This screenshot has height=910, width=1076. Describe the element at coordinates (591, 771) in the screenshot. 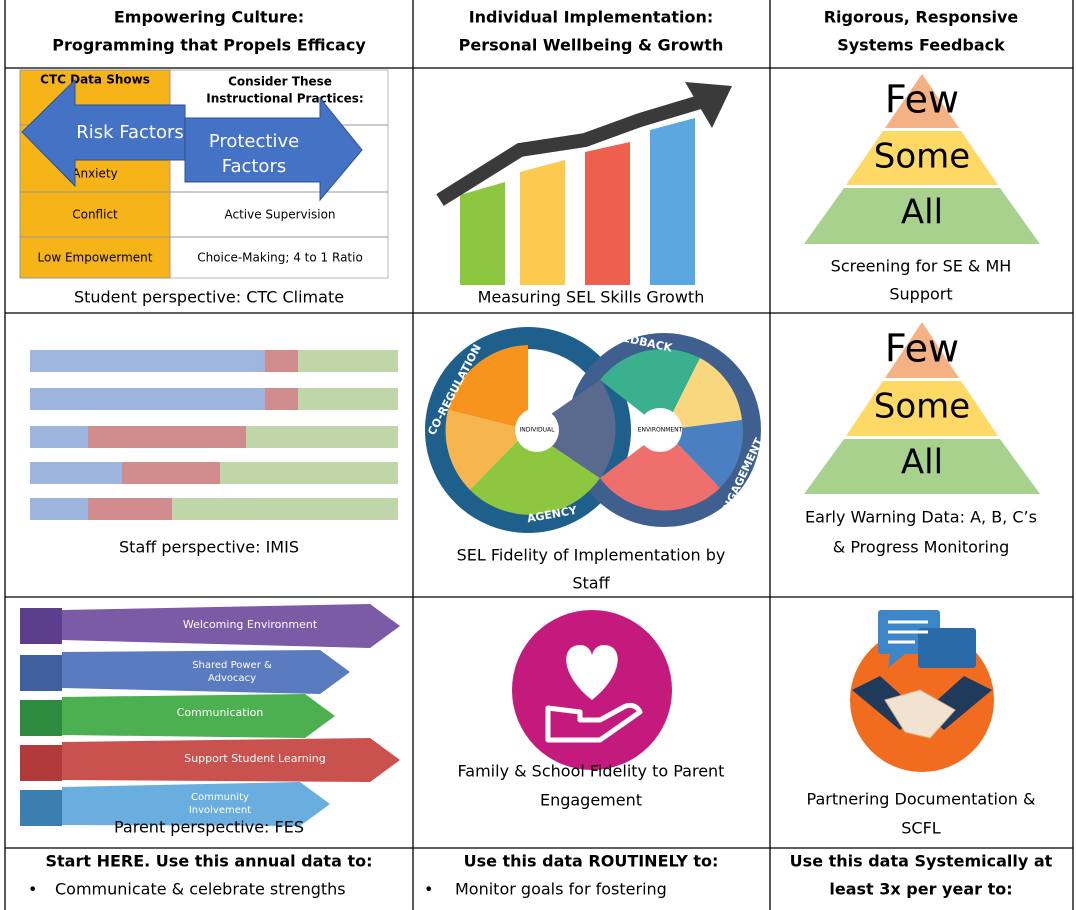

I see `cell-caption: Family & School Fidelity to Parent` at that location.